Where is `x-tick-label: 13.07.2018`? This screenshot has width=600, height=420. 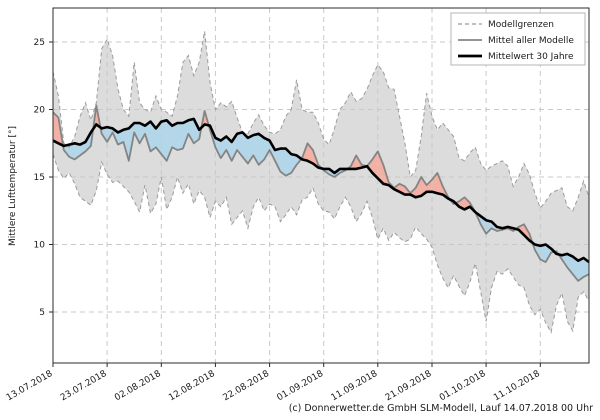
x-tick-label: 13.07.2018 is located at coordinates (30, 386).